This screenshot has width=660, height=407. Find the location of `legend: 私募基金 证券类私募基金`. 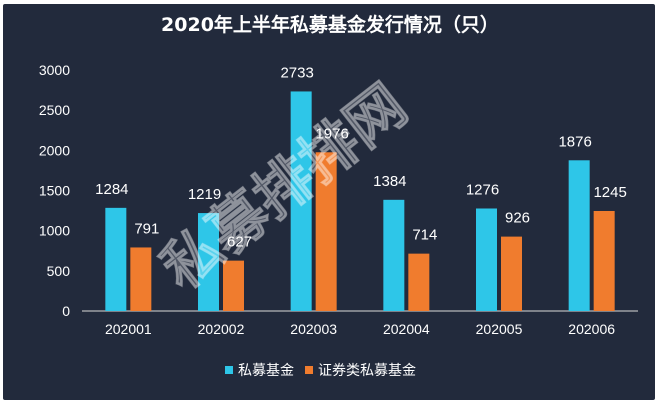

legend: 私募基金 证券类私募基金 is located at coordinates (320, 370).